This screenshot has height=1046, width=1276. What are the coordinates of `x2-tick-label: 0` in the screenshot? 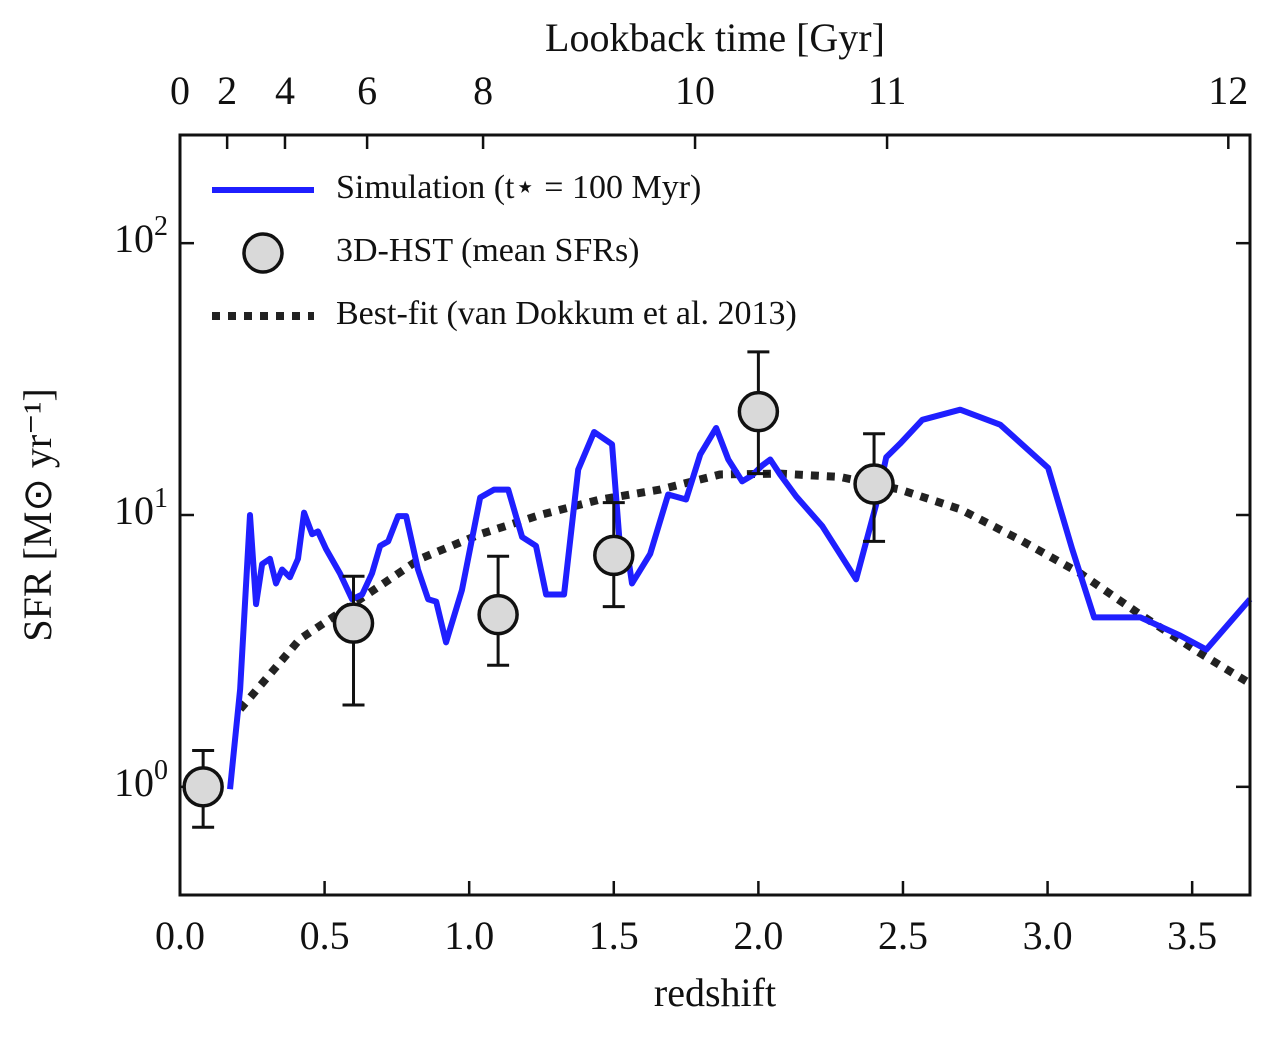 It's located at (180, 90).